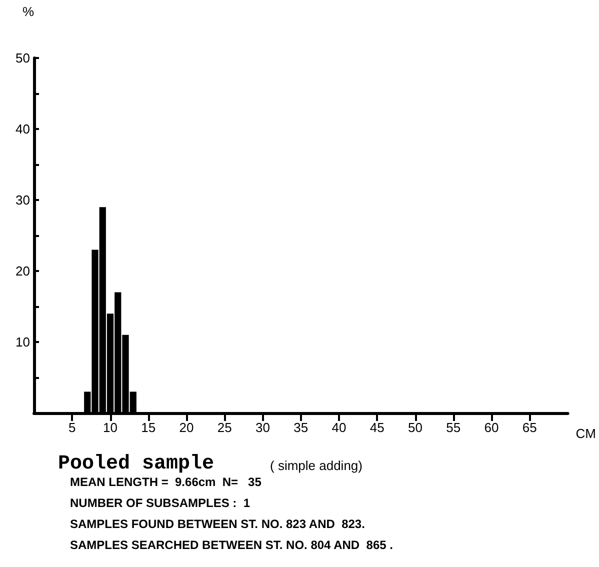  What do you see at coordinates (316, 465) in the screenshot?
I see `text: ( simple adding)` at bounding box center [316, 465].